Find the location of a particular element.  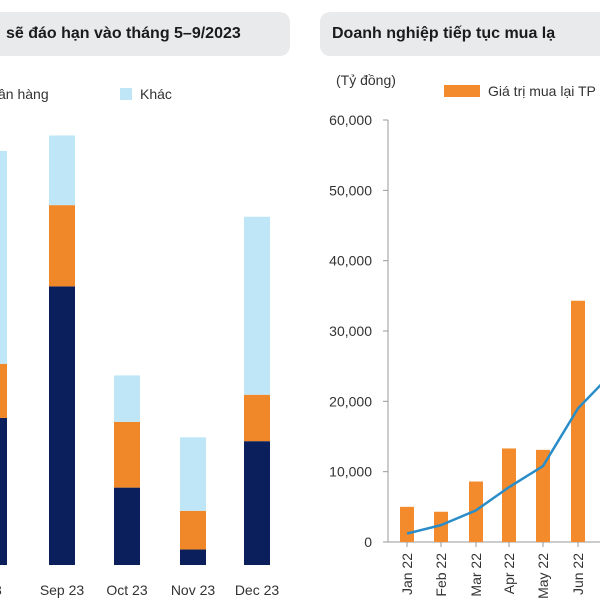

right-y-tick-label-5: 40,000 is located at coordinates (350, 261).